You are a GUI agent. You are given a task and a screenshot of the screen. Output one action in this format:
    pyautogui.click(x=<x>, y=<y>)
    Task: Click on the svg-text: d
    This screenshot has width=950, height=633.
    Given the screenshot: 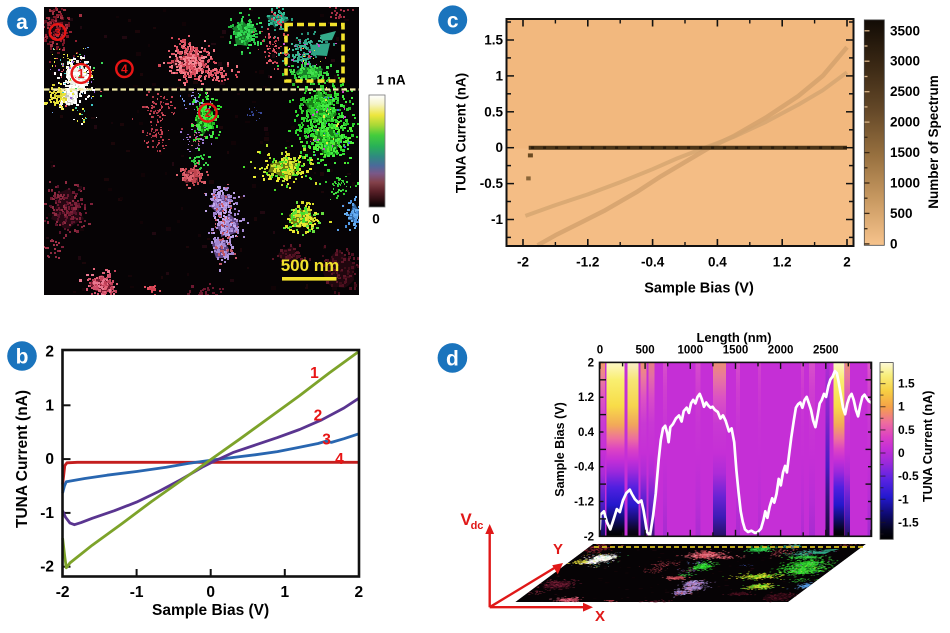 What is the action you would take?
    pyautogui.click(x=452, y=358)
    